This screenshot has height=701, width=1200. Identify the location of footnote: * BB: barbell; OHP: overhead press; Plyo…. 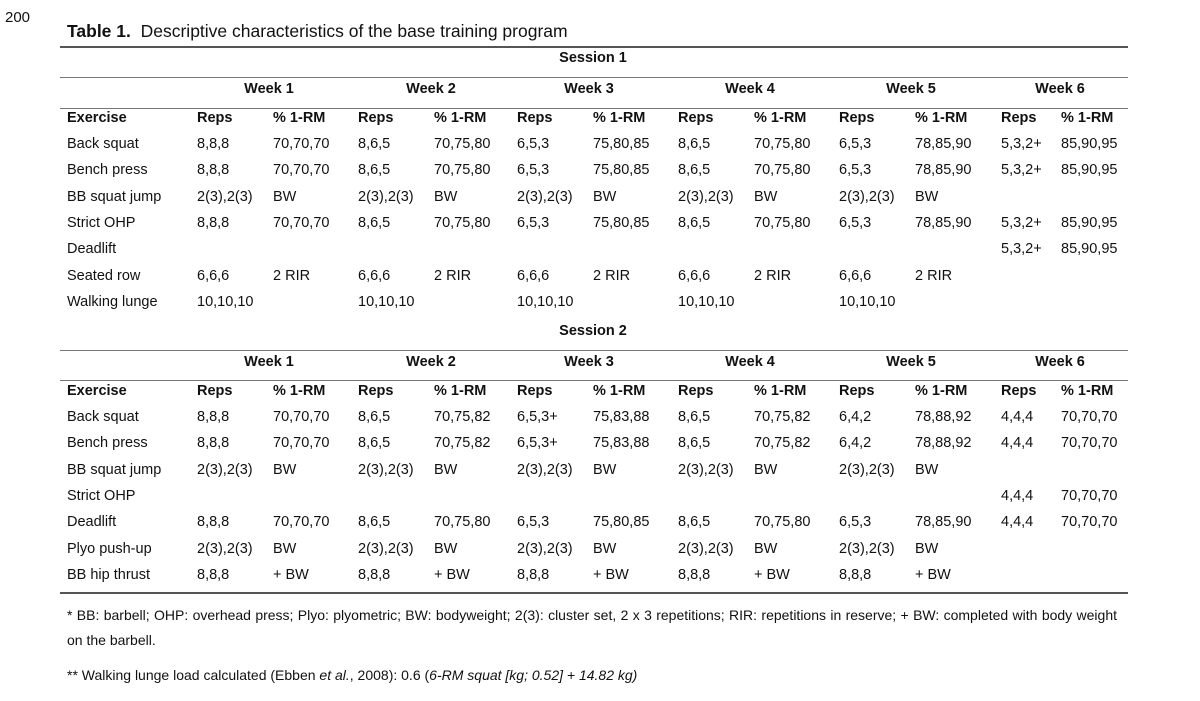
(592, 628).